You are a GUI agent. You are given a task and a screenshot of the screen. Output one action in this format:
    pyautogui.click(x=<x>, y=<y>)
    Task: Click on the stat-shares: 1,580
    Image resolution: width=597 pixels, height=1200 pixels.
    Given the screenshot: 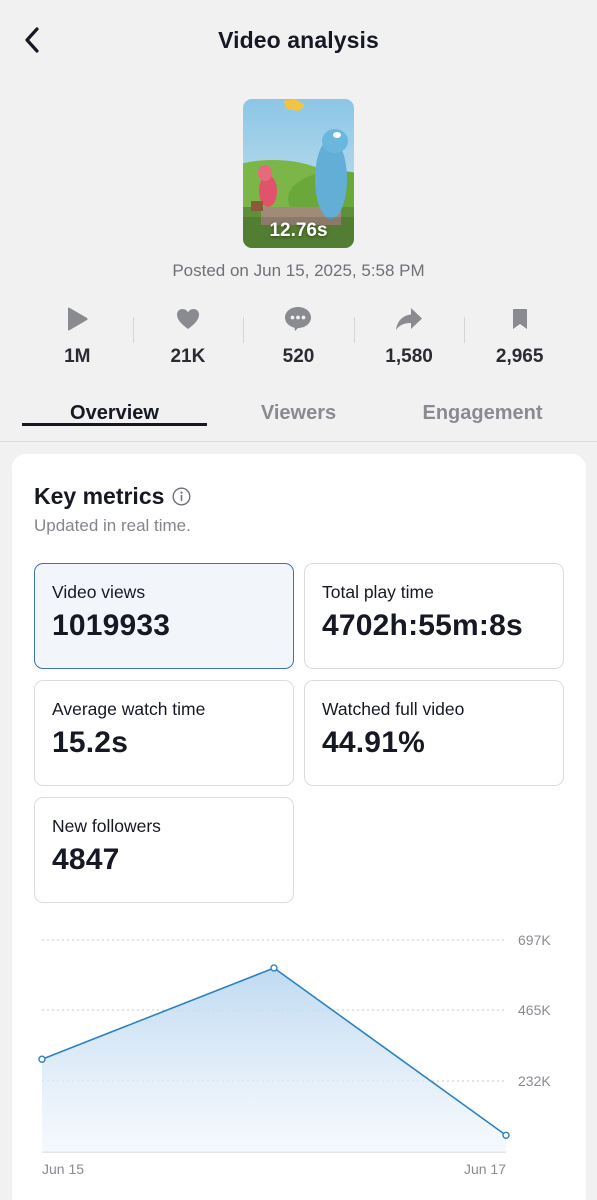 What is the action you would take?
    pyautogui.click(x=409, y=339)
    